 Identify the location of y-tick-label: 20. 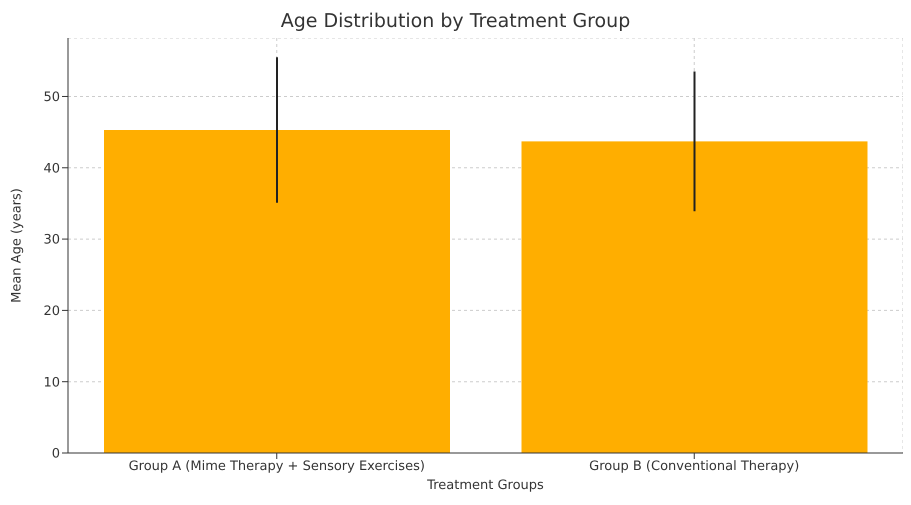
(51, 312).